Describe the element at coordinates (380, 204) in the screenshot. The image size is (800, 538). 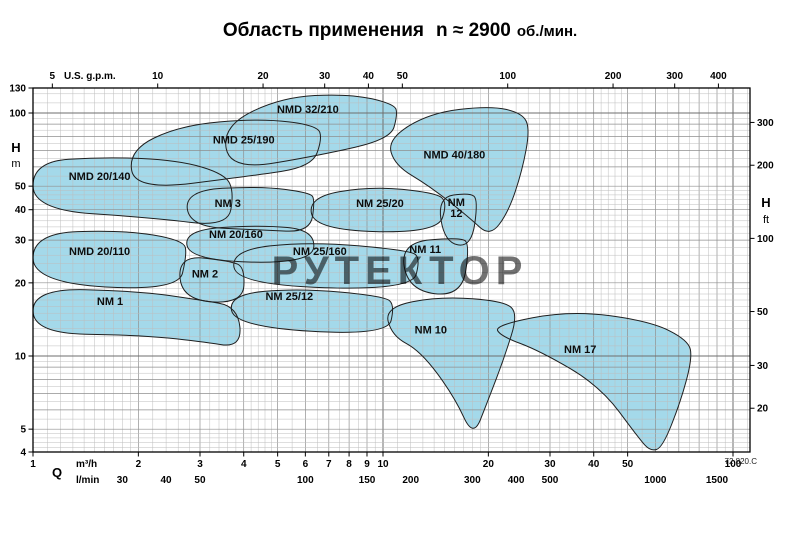
I see `region-label-NM-25-20: NM 25/20` at that location.